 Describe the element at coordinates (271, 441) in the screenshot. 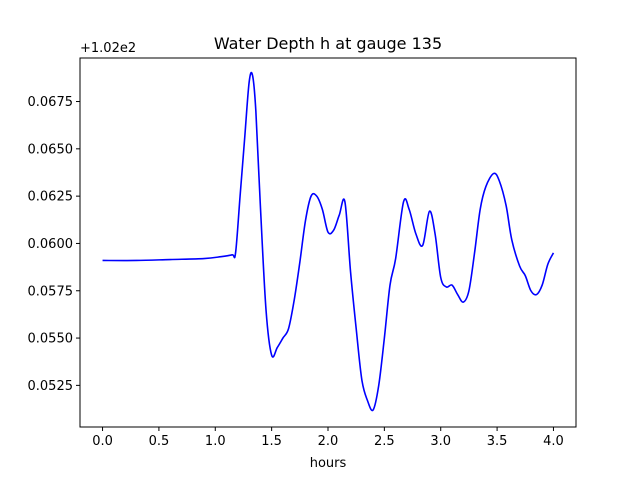

I see `x-tick-label: 1.5` at that location.